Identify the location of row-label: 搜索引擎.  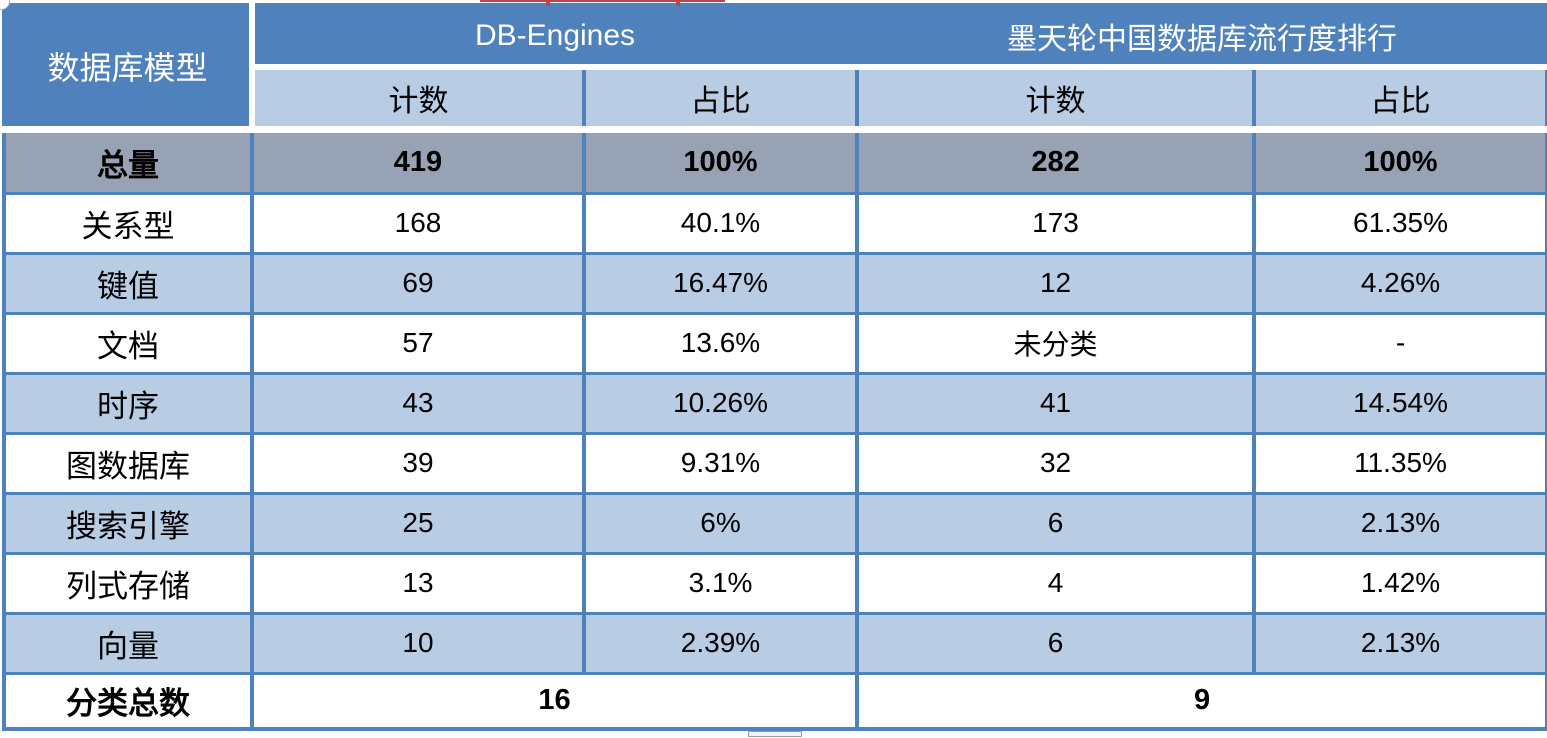
(128, 523).